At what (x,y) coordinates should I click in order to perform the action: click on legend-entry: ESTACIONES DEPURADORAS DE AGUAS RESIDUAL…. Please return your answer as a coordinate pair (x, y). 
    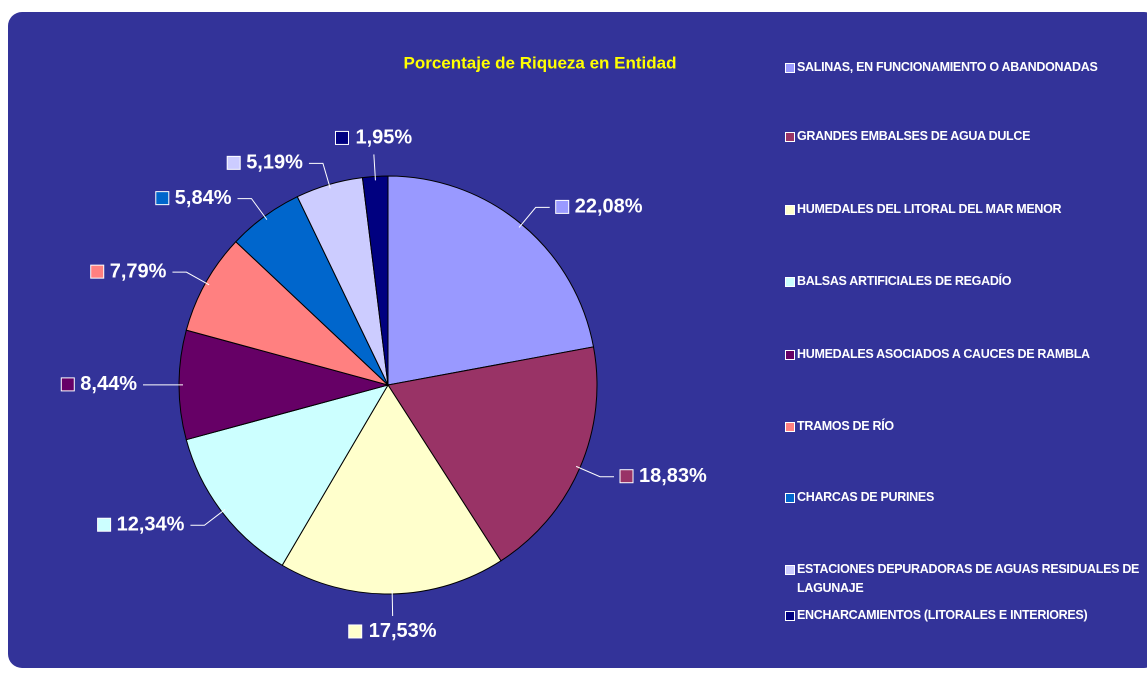
    Looking at the image, I should click on (968, 578).